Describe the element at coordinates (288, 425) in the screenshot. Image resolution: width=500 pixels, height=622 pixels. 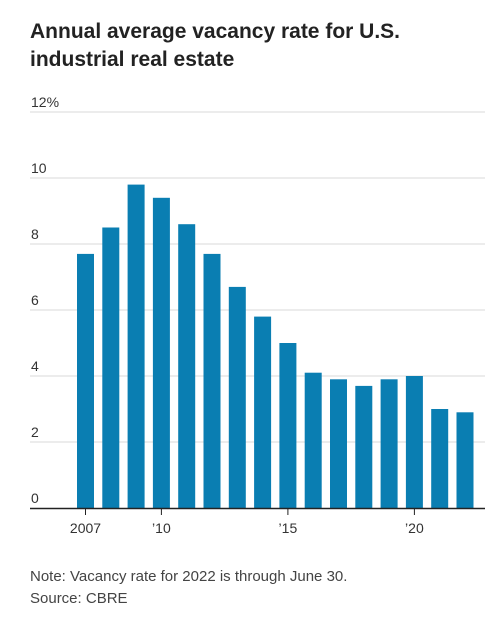
I see `bar-2015` at that location.